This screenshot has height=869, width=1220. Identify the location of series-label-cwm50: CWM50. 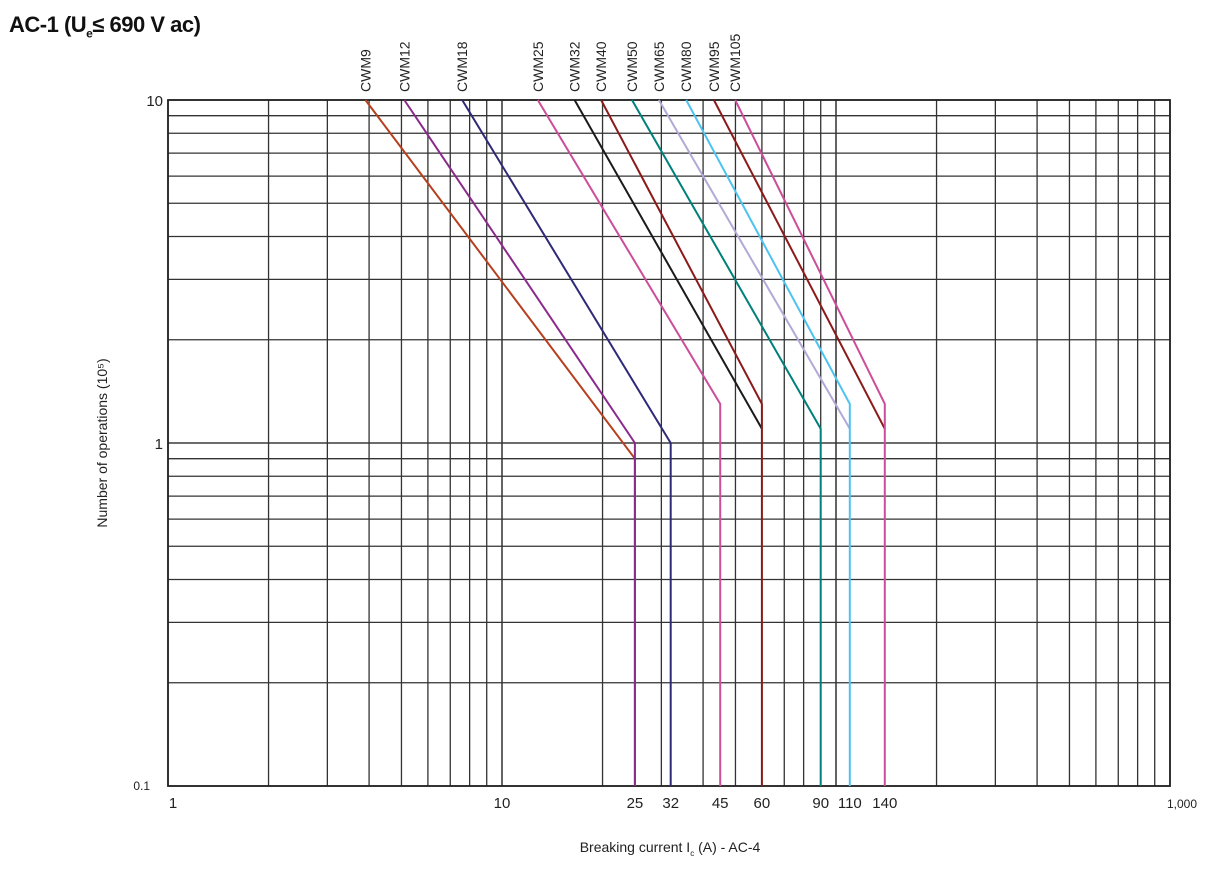
(632, 66).